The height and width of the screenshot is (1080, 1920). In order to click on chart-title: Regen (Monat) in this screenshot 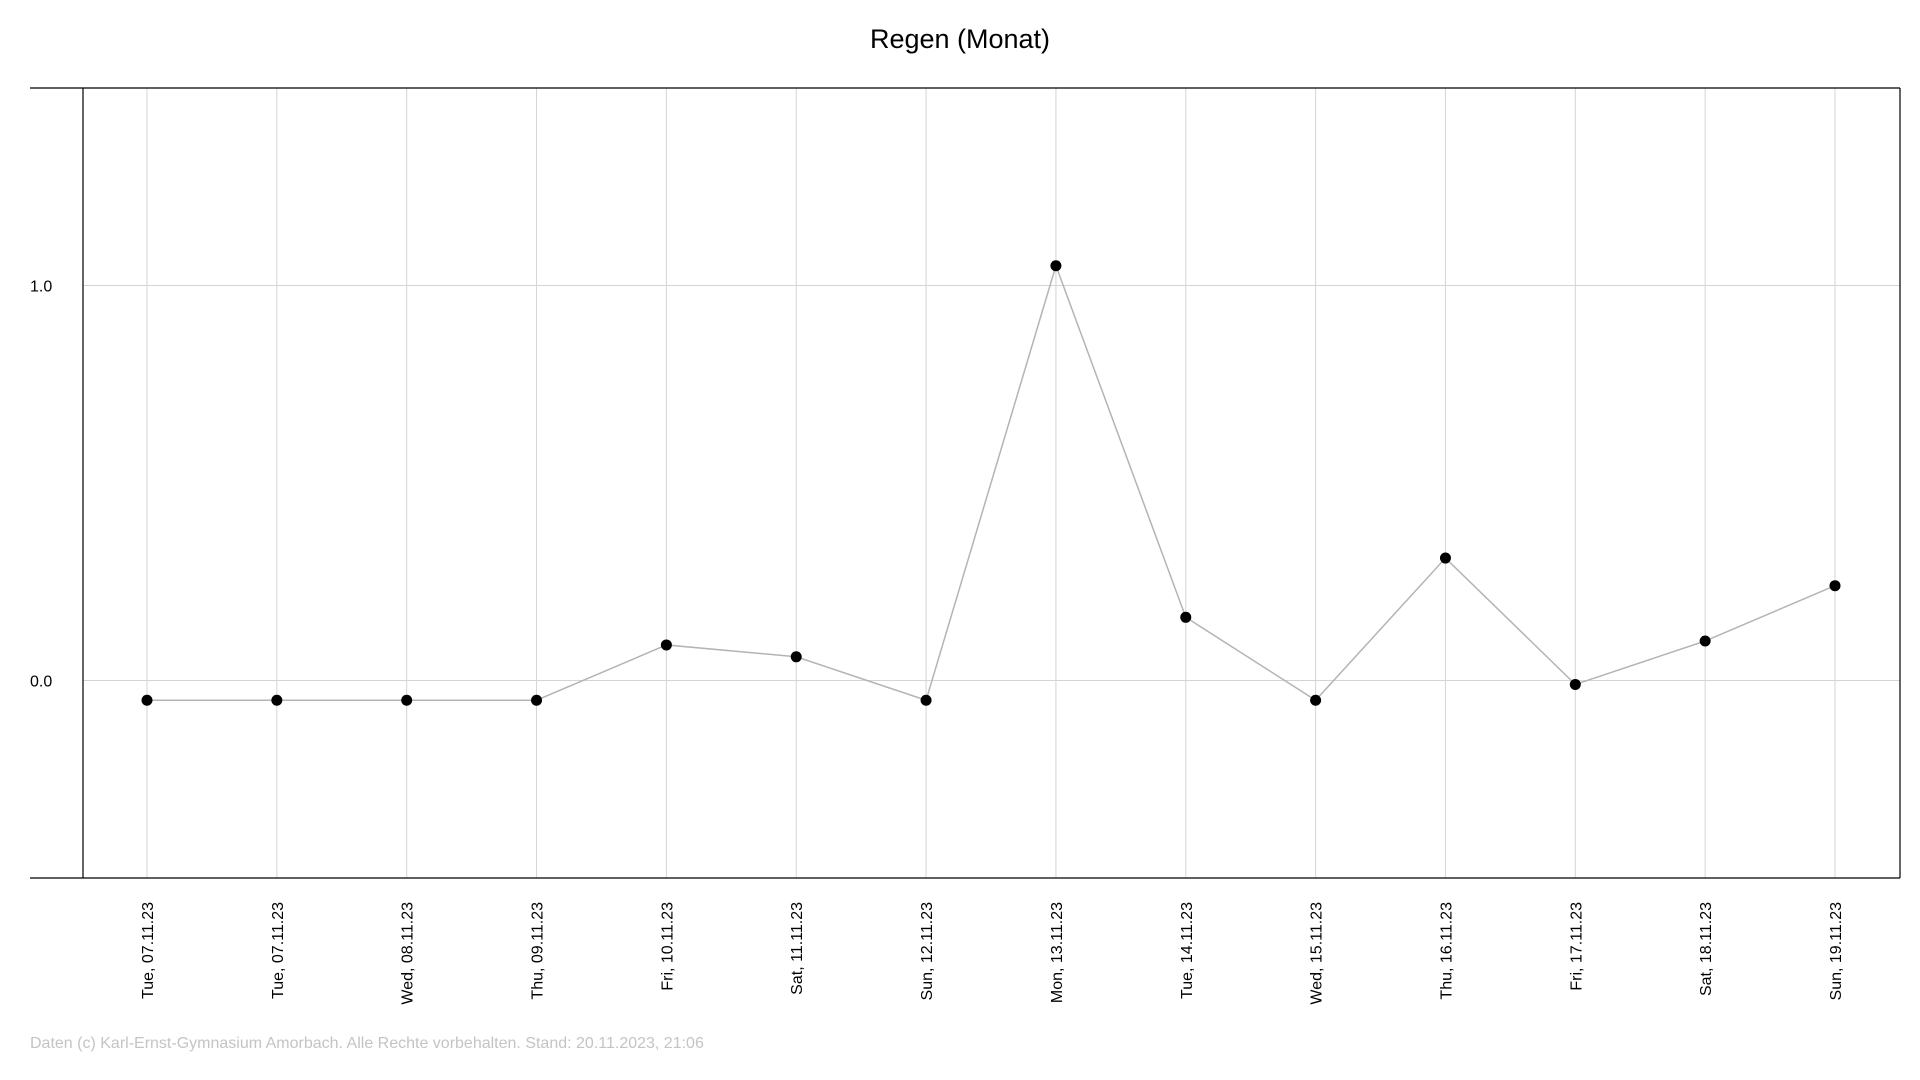, I will do `click(960, 39)`.